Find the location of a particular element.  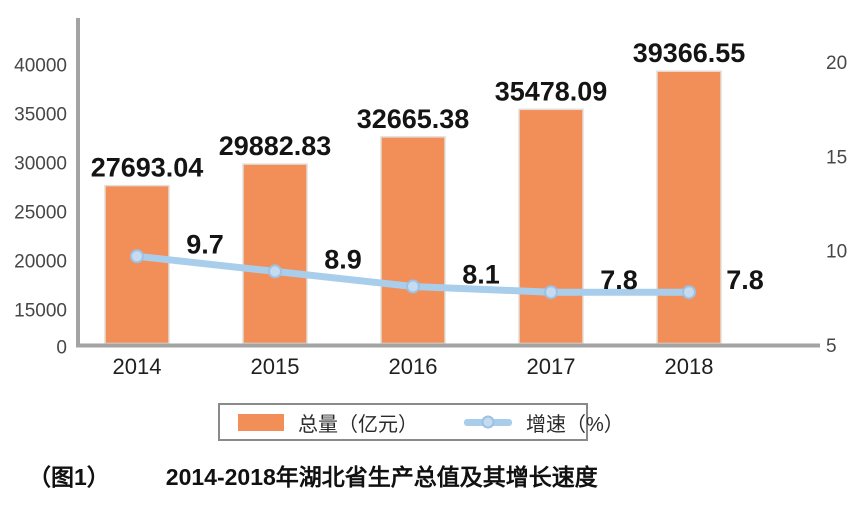

bar-2017 is located at coordinates (551, 226).